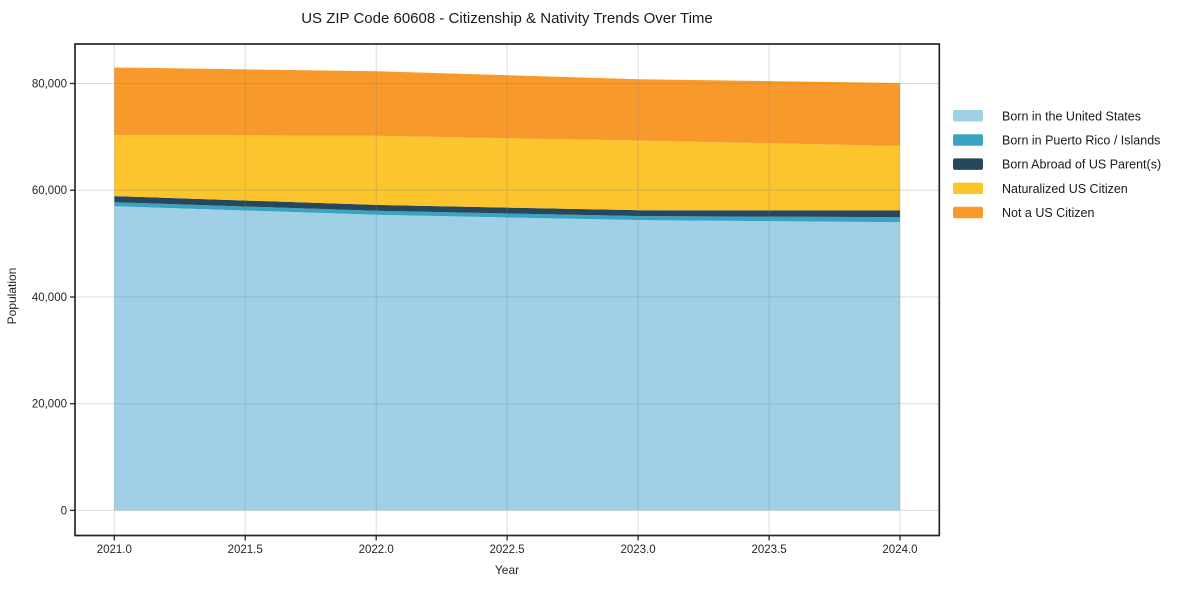 The height and width of the screenshot is (590, 1189). I want to click on x-tick-label: 2023.0, so click(638, 550).